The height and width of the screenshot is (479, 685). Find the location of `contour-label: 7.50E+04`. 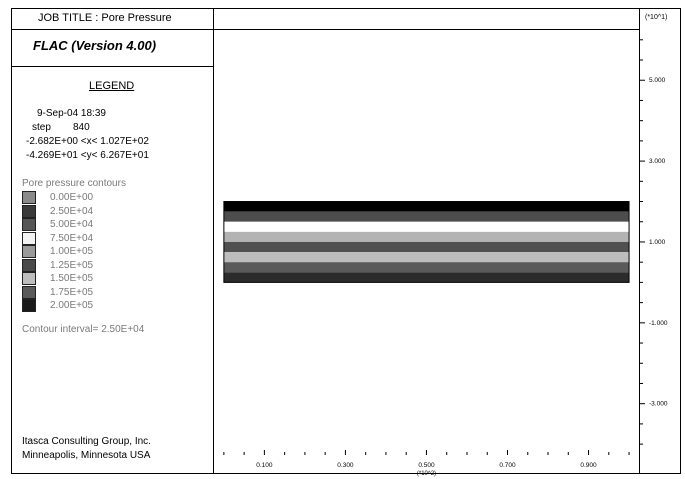

contour-label: 7.50E+04 is located at coordinates (72, 238).